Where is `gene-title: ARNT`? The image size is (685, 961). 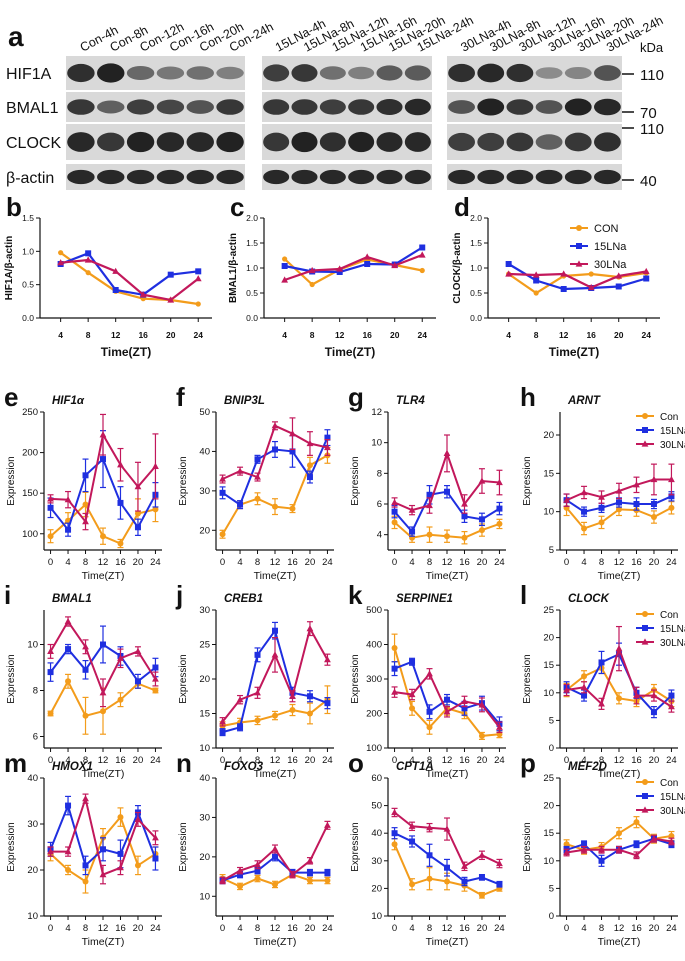
gene-title: ARNT is located at coordinates (584, 401).